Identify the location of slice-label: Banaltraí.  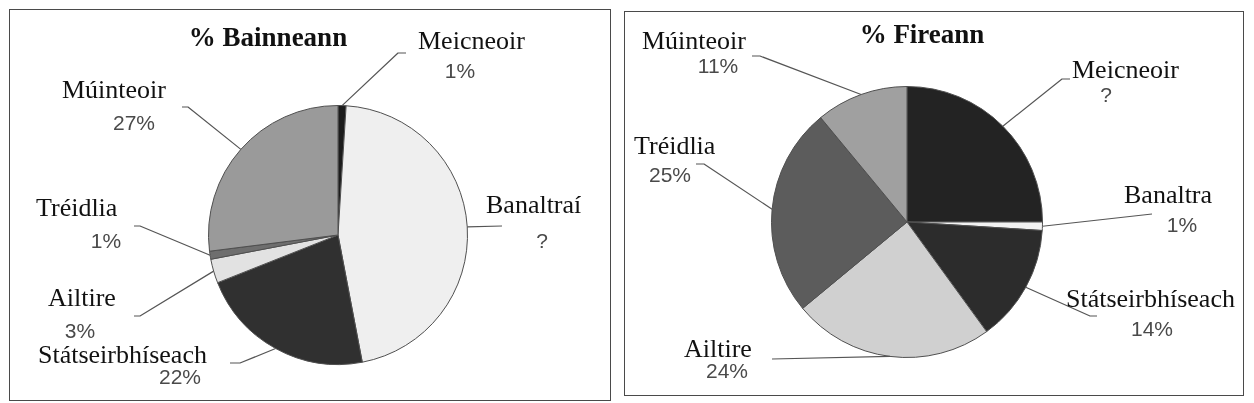
(534, 204).